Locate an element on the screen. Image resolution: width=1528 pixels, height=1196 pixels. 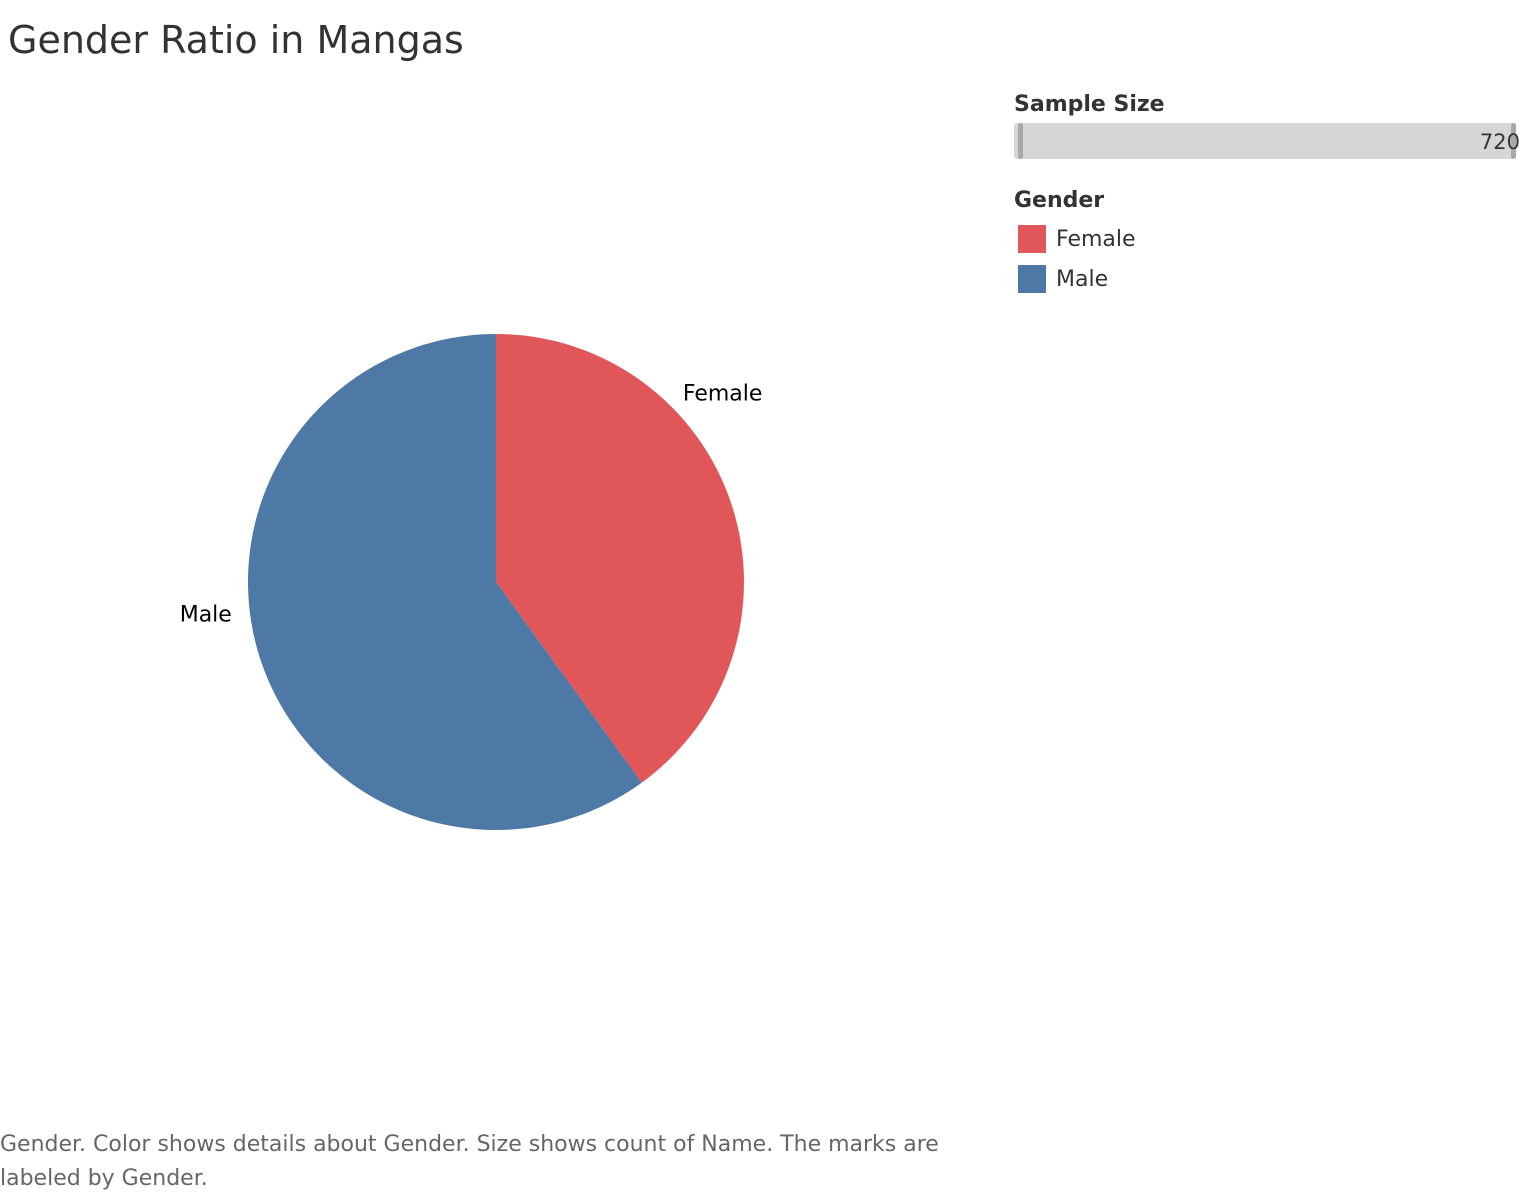
legend-label-male: Male is located at coordinates (1082, 279).